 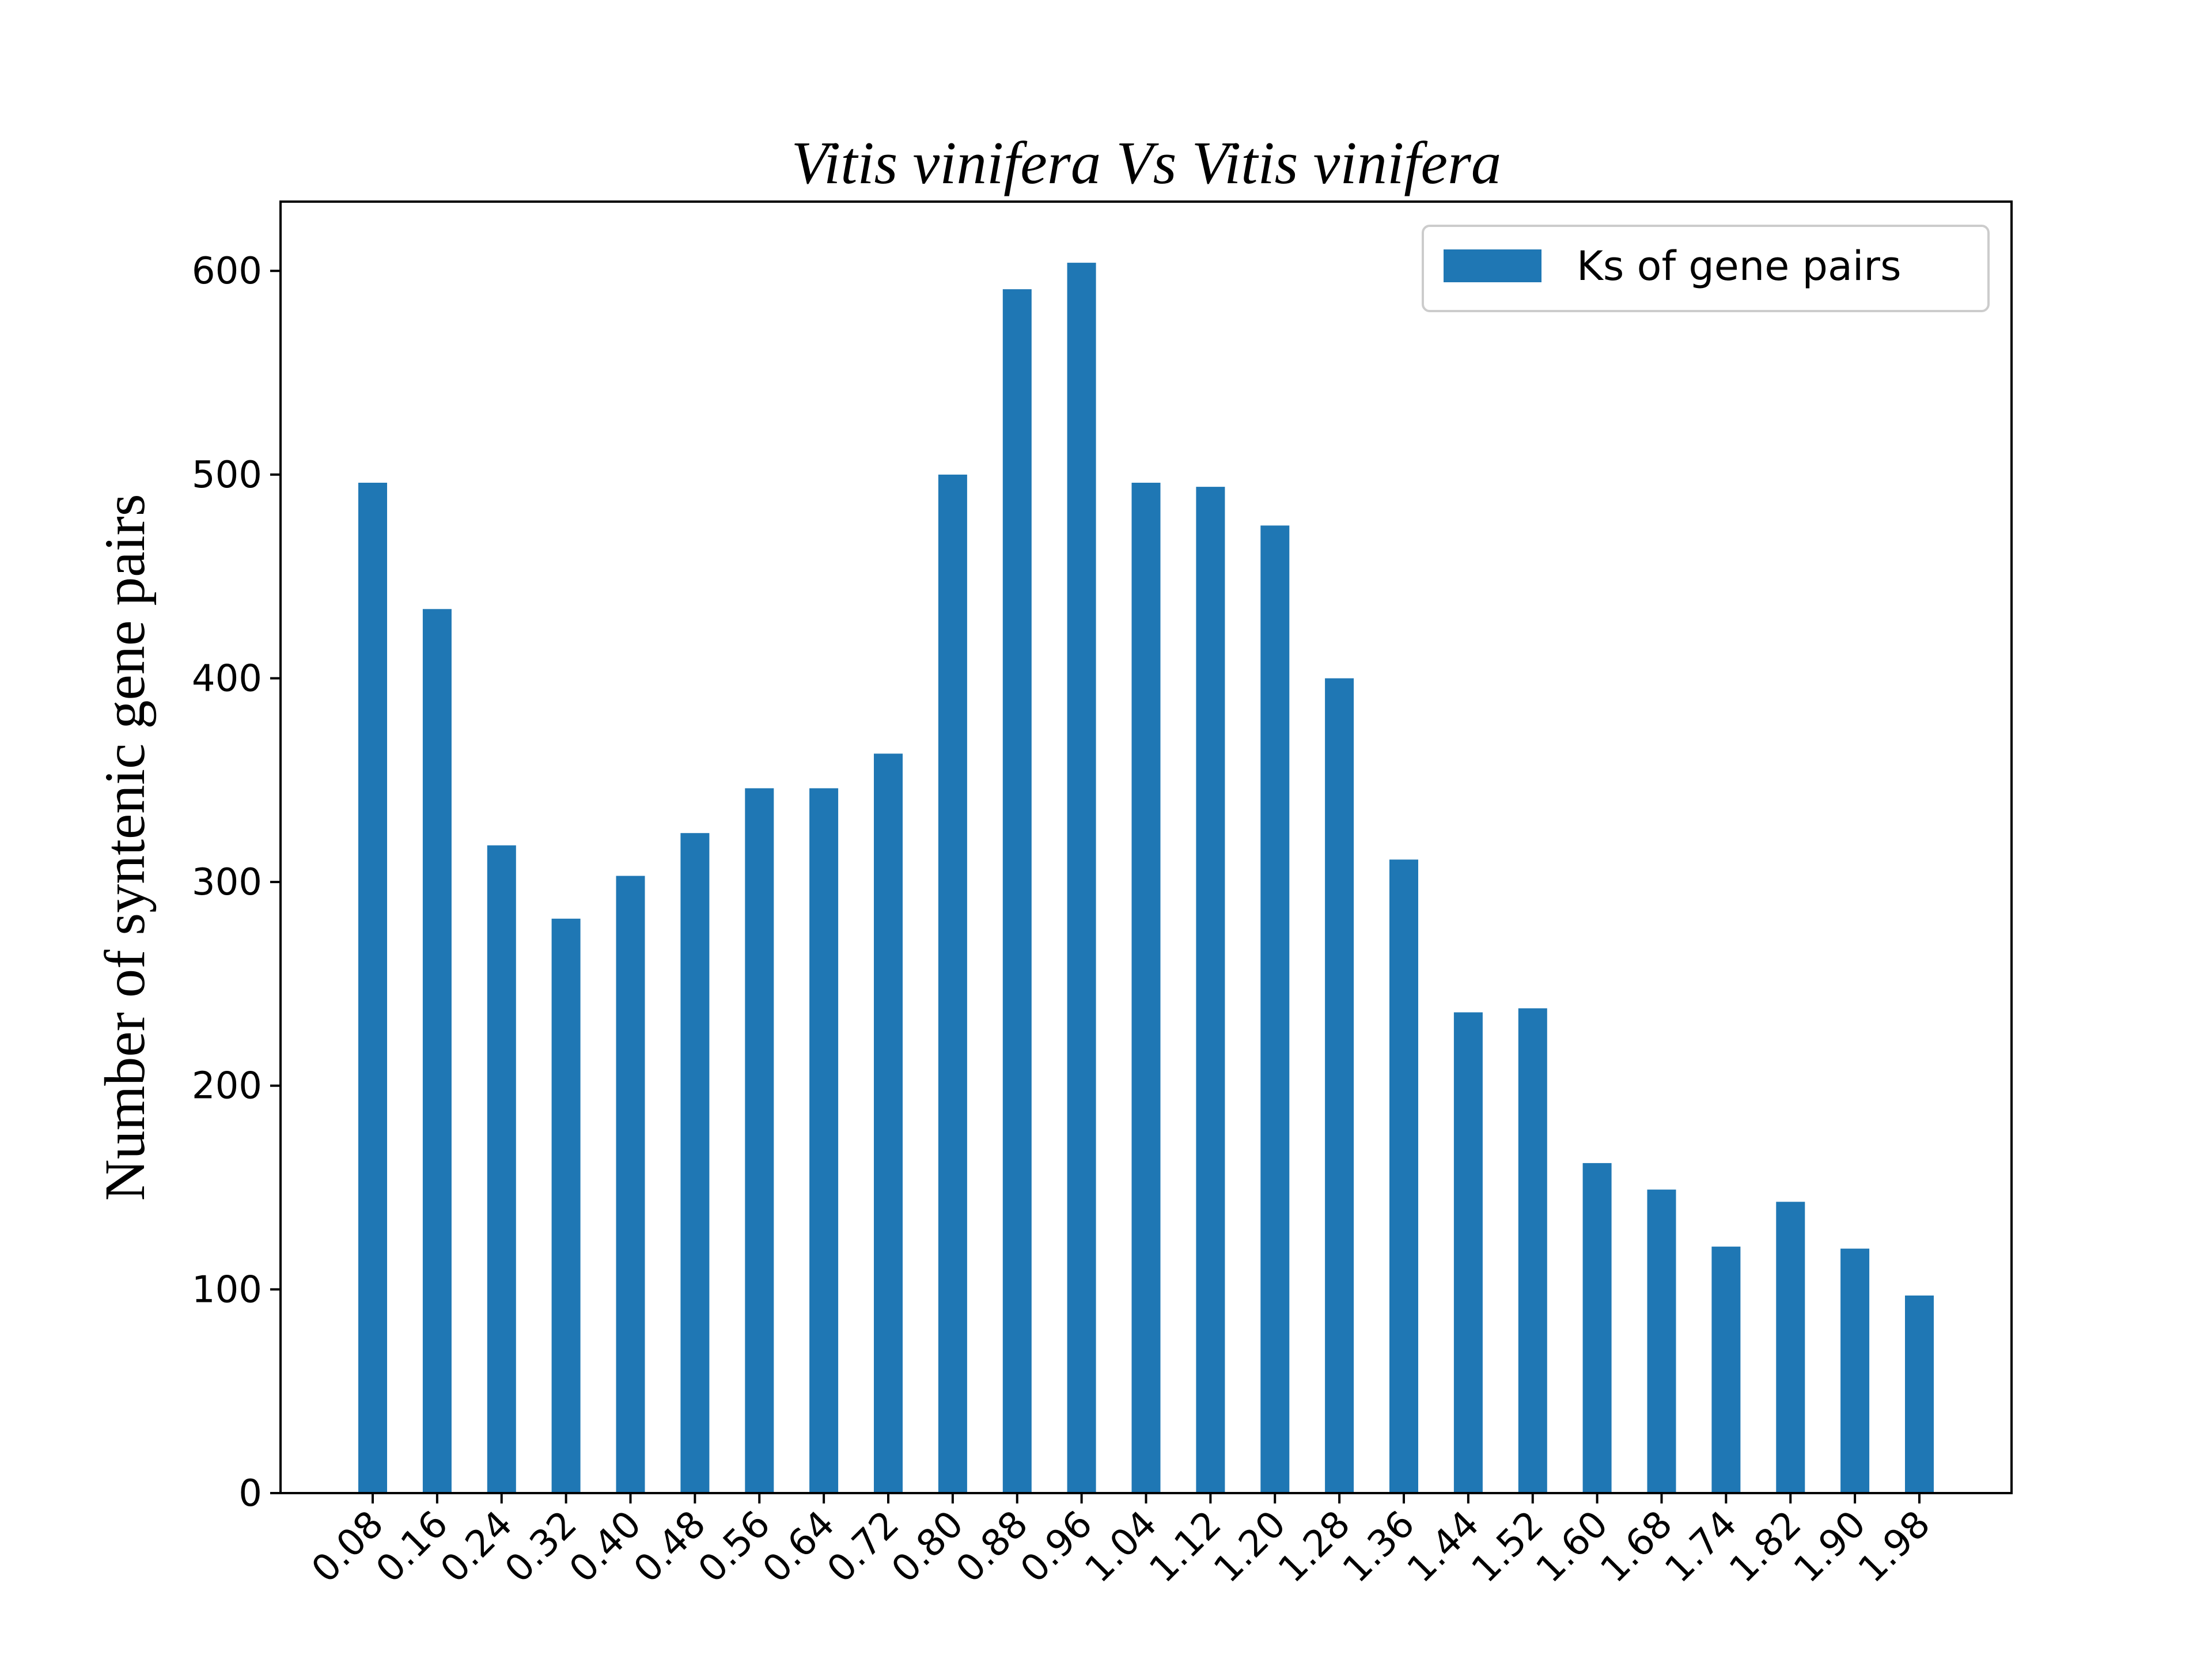 I want to click on y-tick-label: 300, so click(x=227, y=882).